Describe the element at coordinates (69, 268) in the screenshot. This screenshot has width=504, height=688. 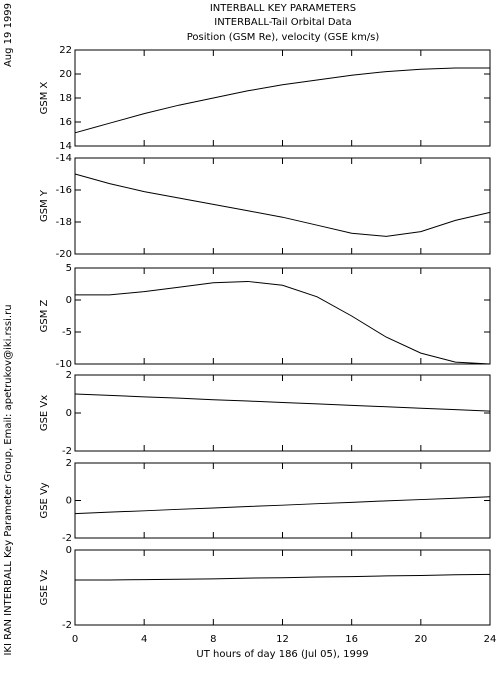
I see `y-tick-label: 5` at that location.